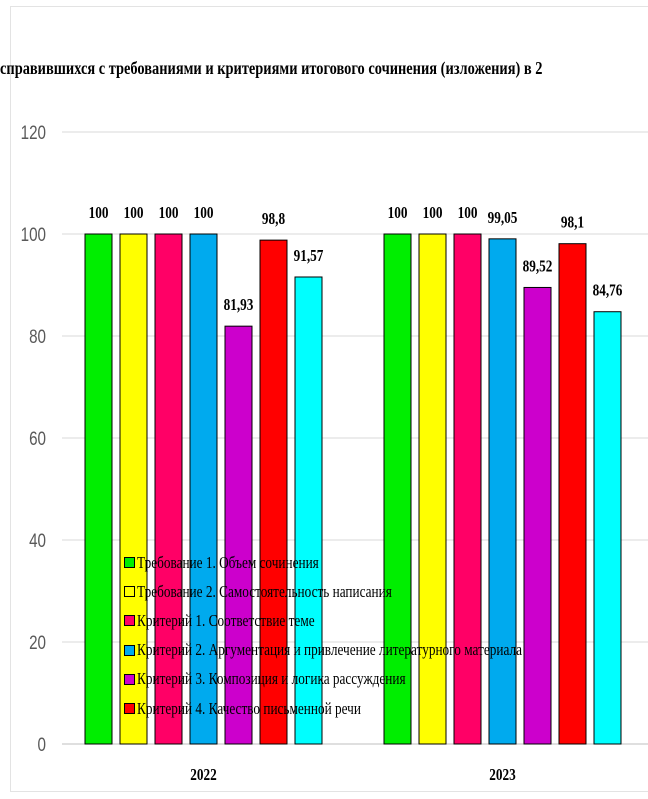 This screenshot has height=799, width=648. I want to click on y-tick-label: 120, so click(33, 132).